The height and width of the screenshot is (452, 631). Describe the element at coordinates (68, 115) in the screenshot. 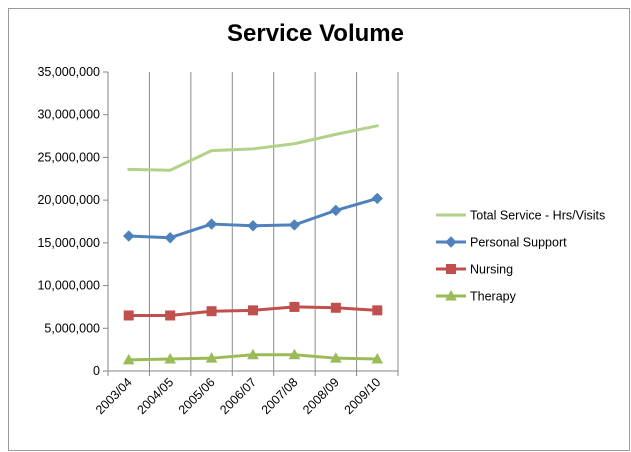

I see `y-tick-label: 30,000,000` at that location.